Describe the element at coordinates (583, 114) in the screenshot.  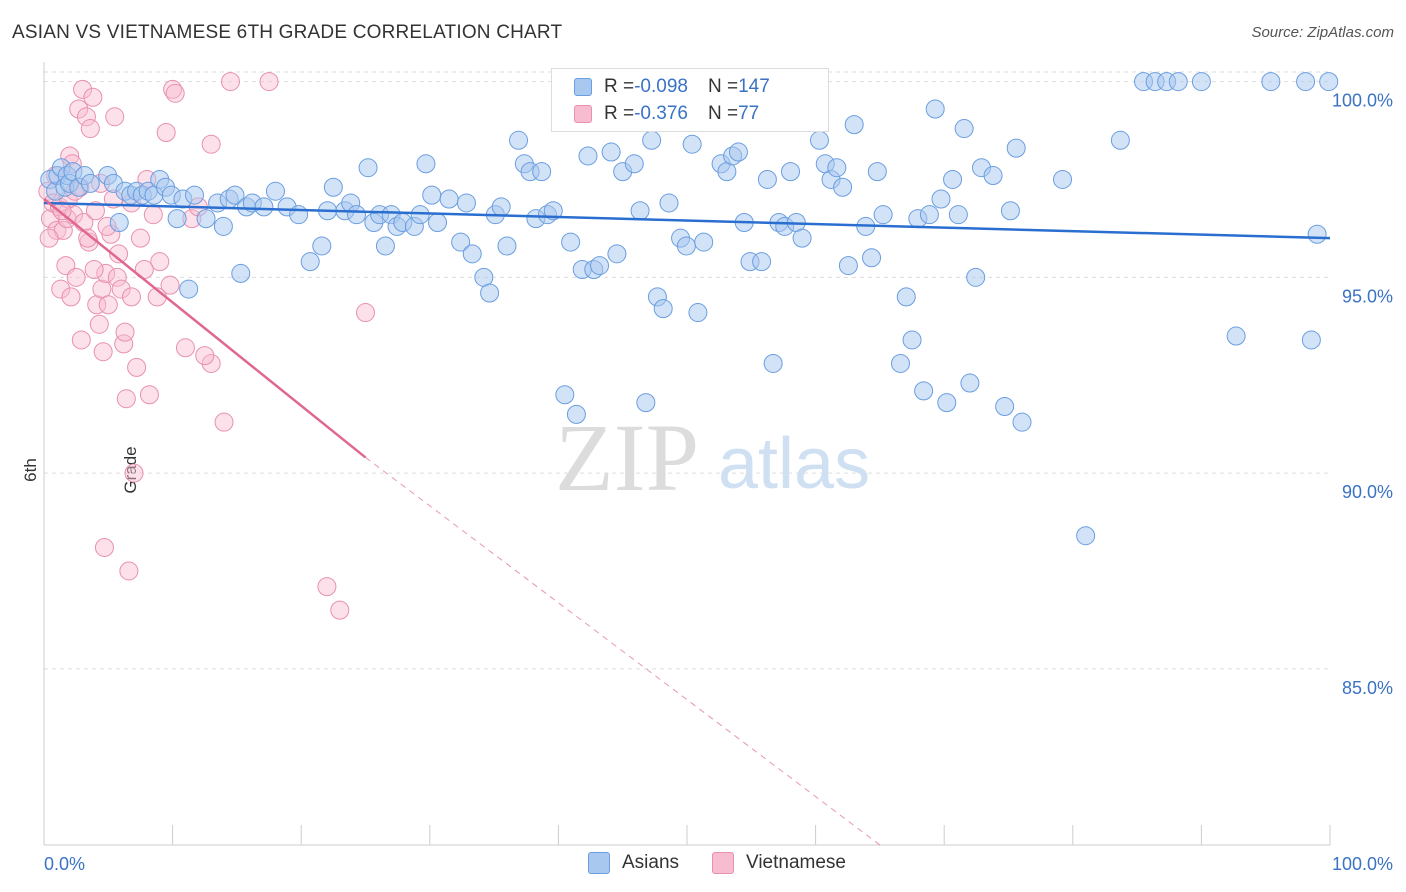
I see `vietnamese-swatch` at that location.